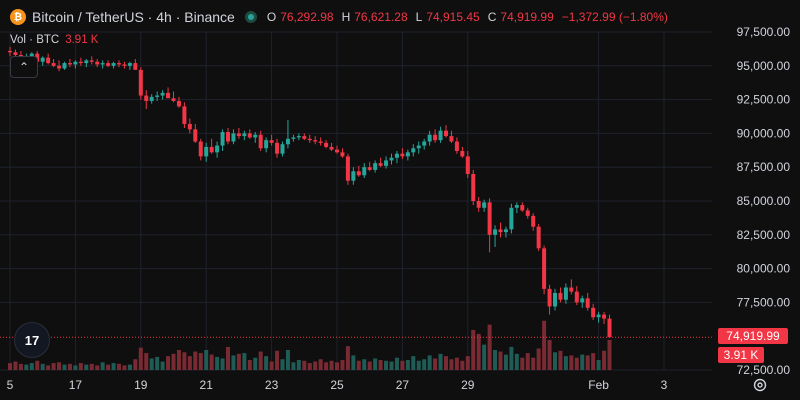 The image size is (800, 400). Describe the element at coordinates (250, 17) in the screenshot. I see `market-status-icon` at that location.